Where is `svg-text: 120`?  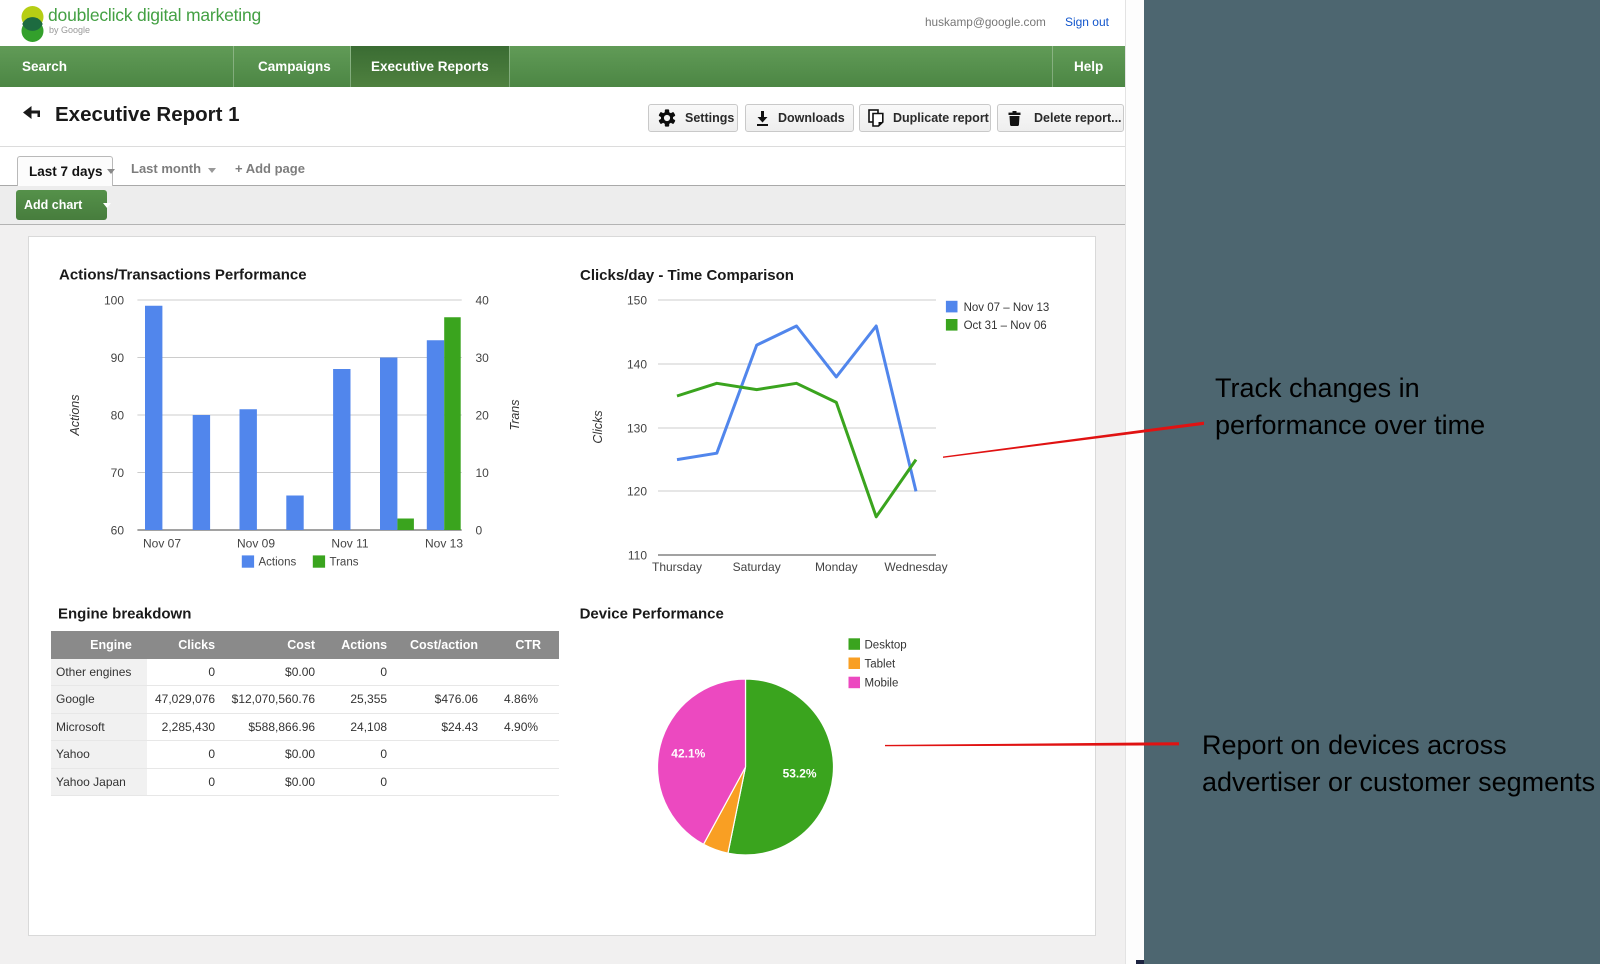 svg-text: 120 is located at coordinates (637, 492).